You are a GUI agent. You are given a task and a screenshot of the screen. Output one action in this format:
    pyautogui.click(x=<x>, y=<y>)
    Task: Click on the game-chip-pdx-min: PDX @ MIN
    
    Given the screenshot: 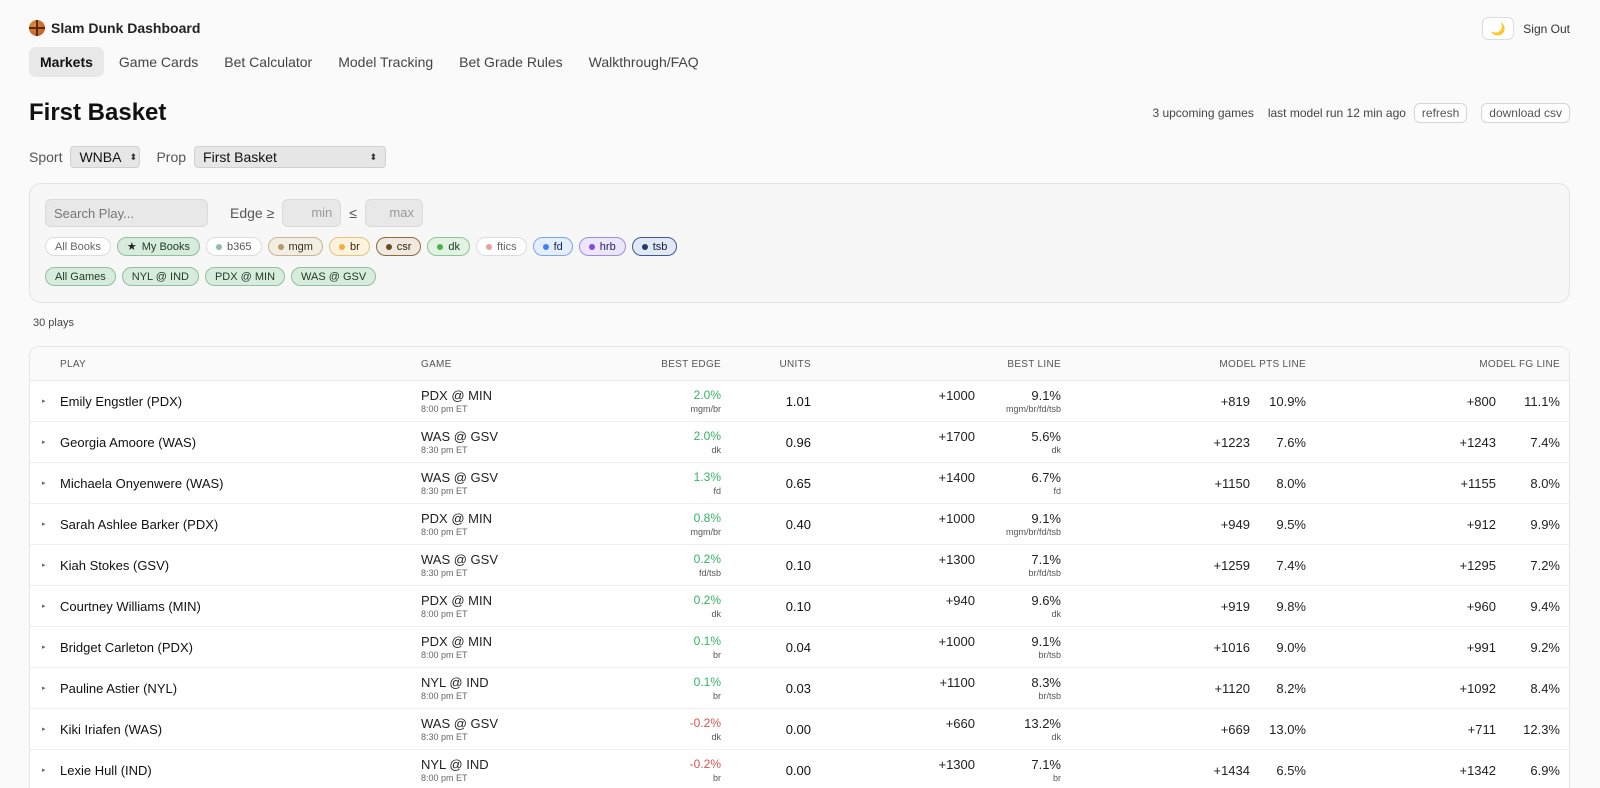 What is the action you would take?
    pyautogui.click(x=245, y=276)
    